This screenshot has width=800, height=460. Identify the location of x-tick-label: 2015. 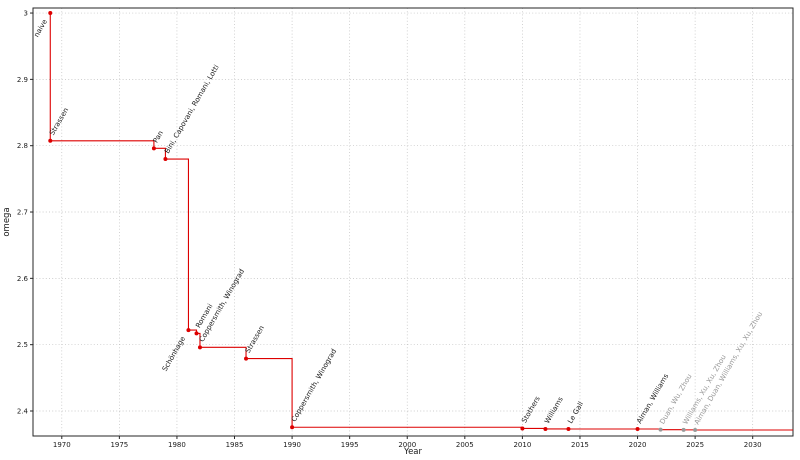
(580, 445).